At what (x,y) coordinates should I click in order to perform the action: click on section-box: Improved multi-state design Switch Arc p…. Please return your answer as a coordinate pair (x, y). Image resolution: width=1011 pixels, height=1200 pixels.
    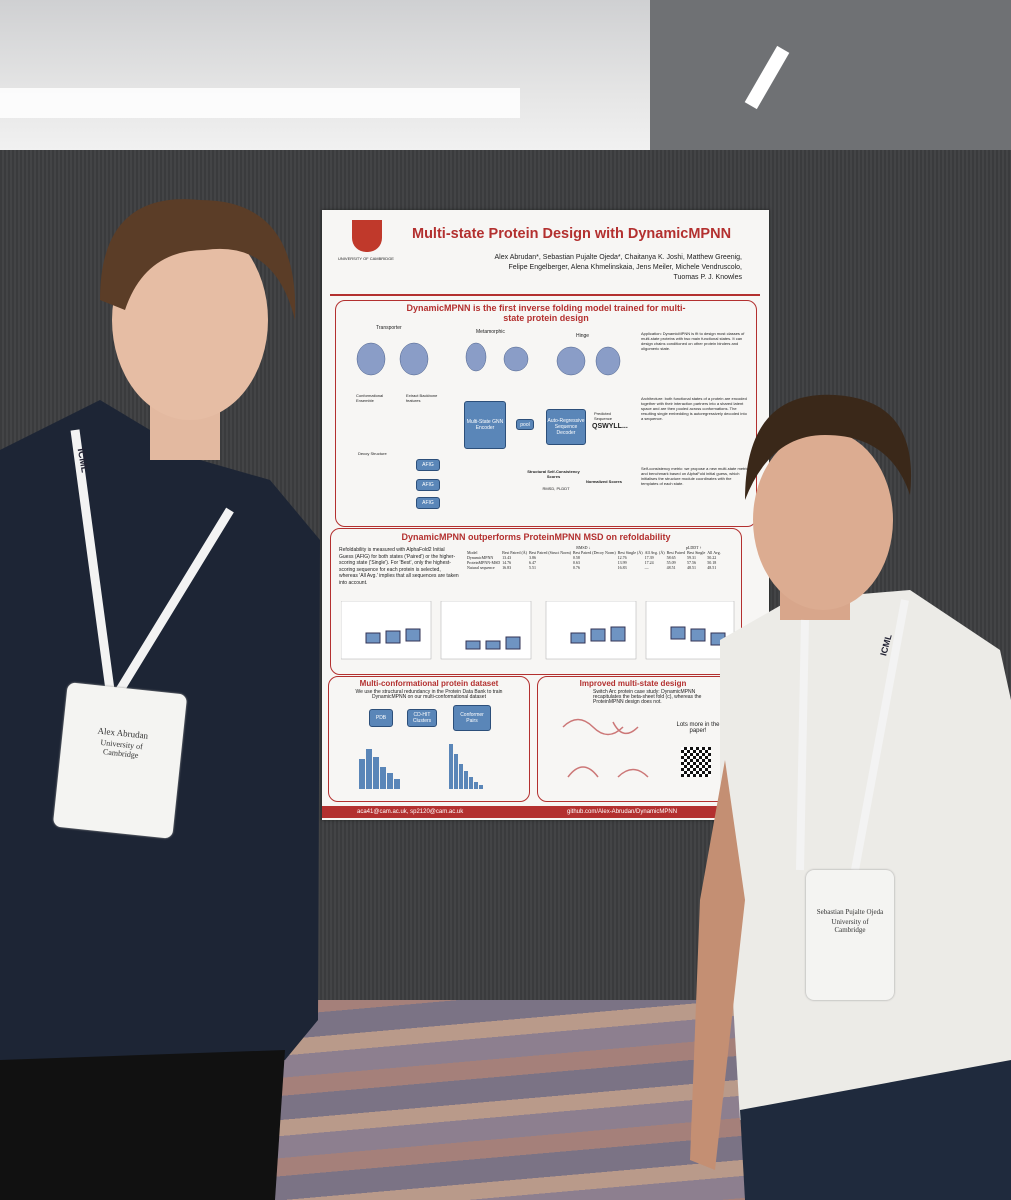
    Looking at the image, I should click on (633, 739).